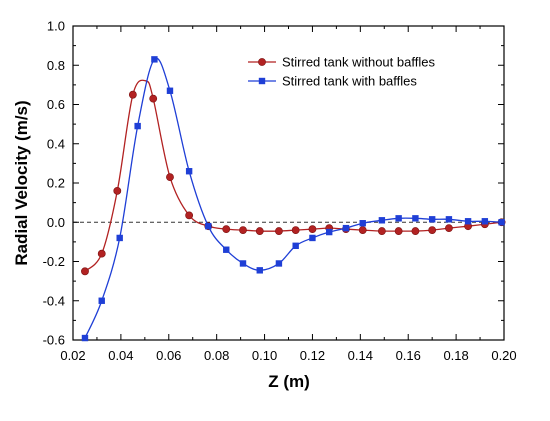 The width and height of the screenshot is (550, 421). What do you see at coordinates (54, 300) in the screenshot?
I see `y-tick-label: -0.4` at bounding box center [54, 300].